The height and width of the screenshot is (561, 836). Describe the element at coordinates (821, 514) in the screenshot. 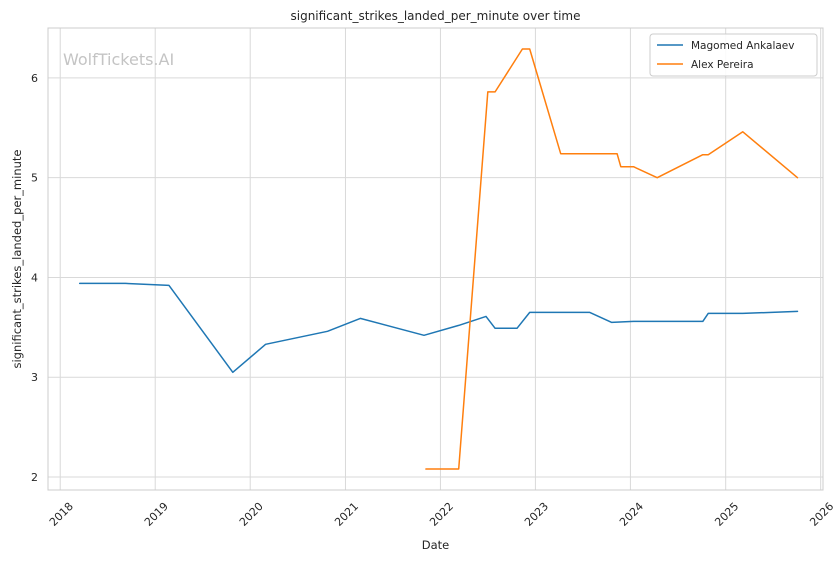

I see `x-tick-label-2026: 2026` at that location.